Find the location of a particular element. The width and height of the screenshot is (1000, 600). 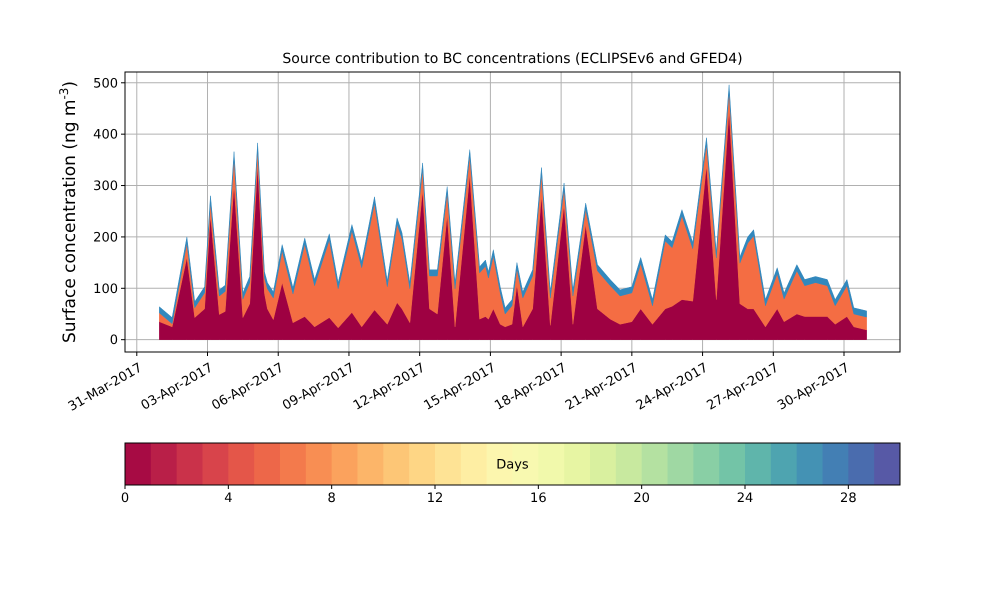

color-bar-label: 8 is located at coordinates (332, 498).